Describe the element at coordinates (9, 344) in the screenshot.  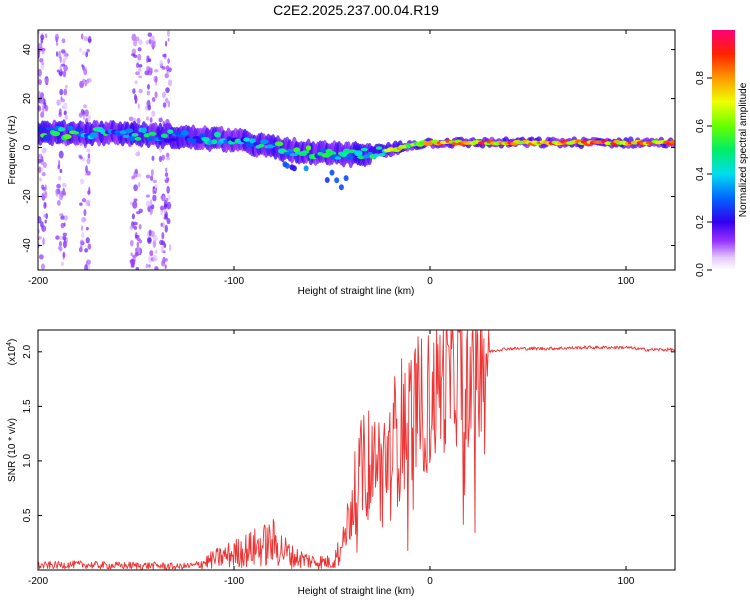
I see `snr-scale-exponent: 4` at that location.